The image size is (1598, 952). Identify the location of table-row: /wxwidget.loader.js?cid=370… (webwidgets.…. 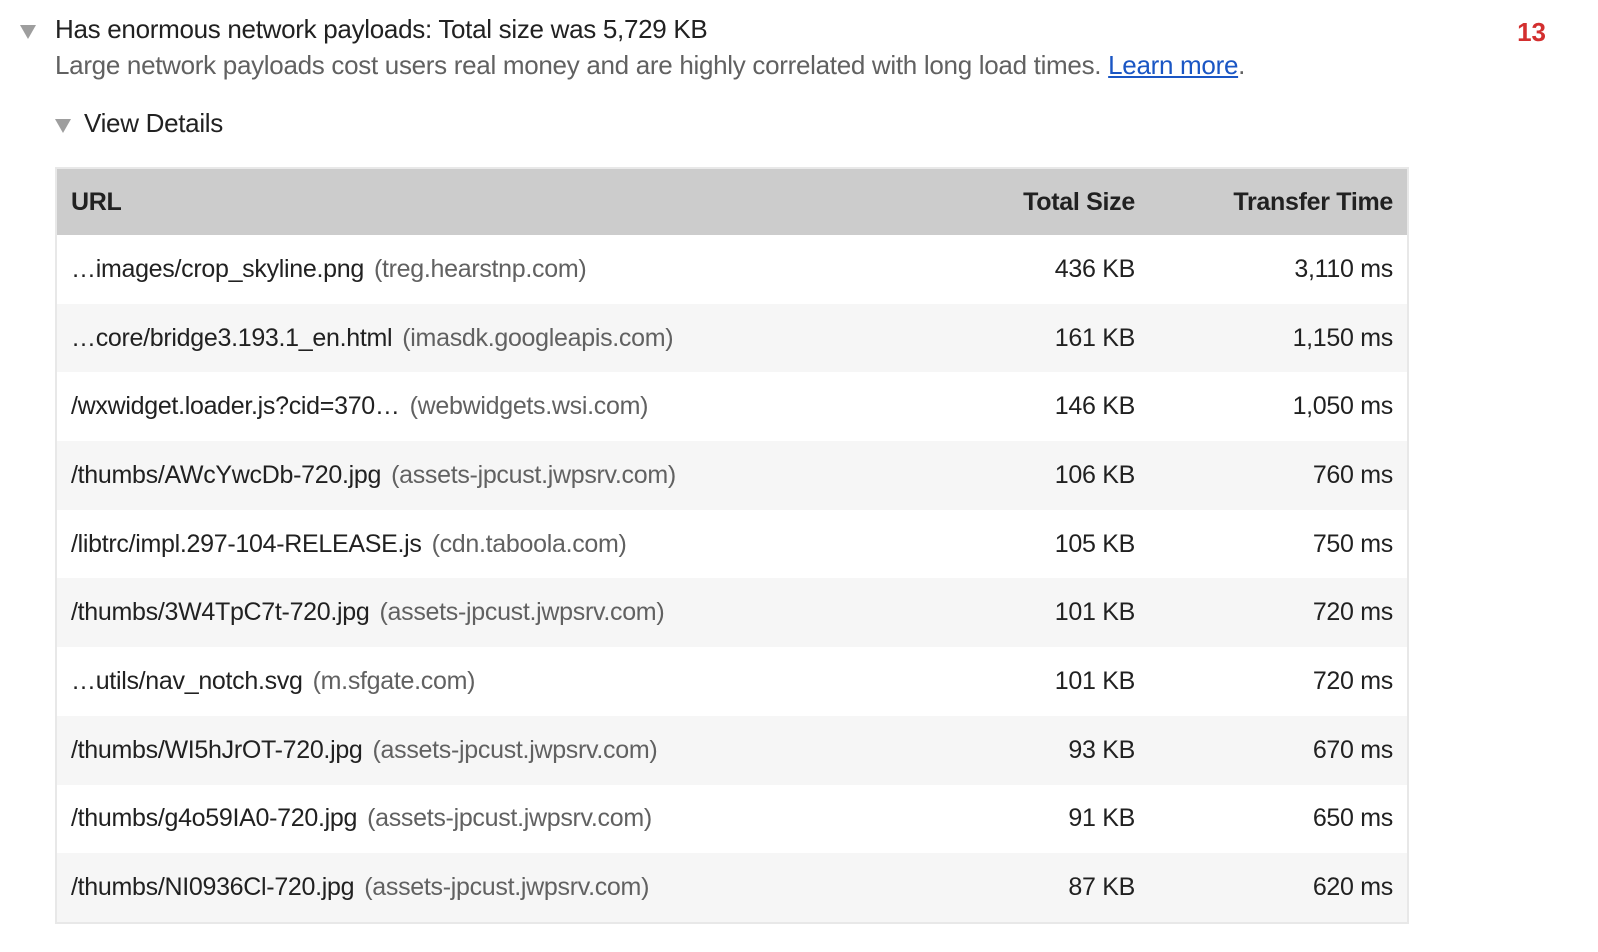
(732, 406).